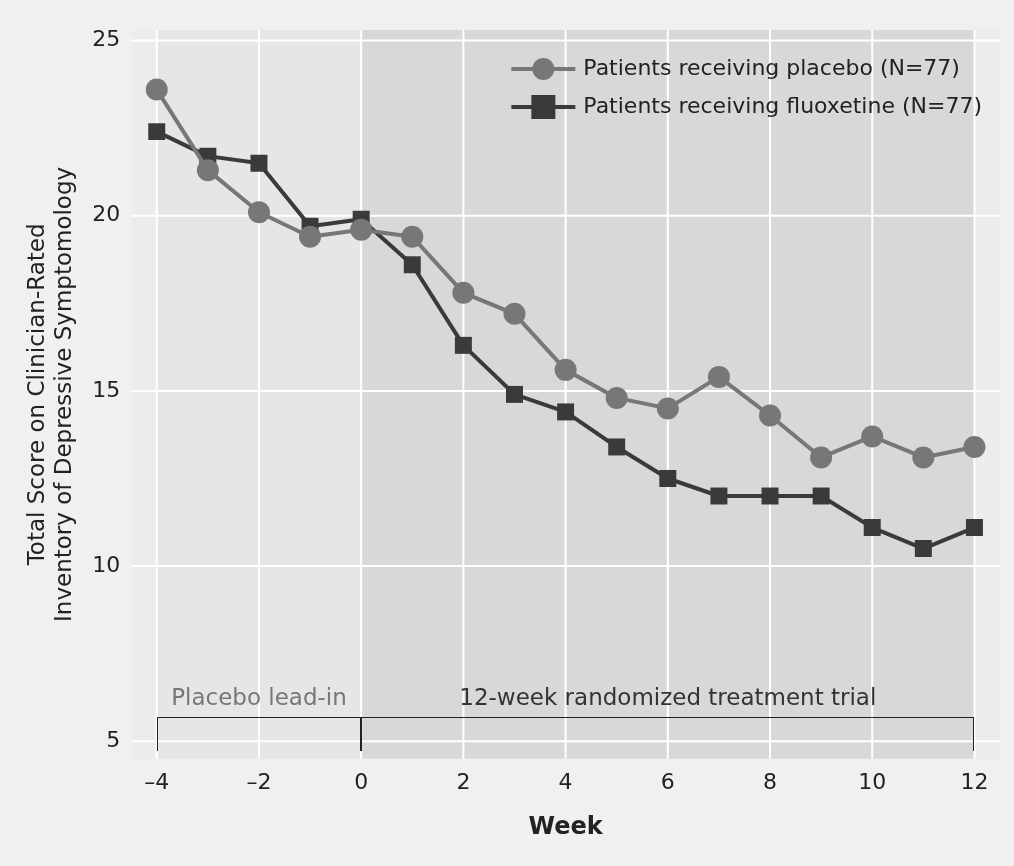 The width and height of the screenshot is (1014, 866). What do you see at coordinates (259, 697) in the screenshot?
I see `band-label: Placebo lead-in` at bounding box center [259, 697].